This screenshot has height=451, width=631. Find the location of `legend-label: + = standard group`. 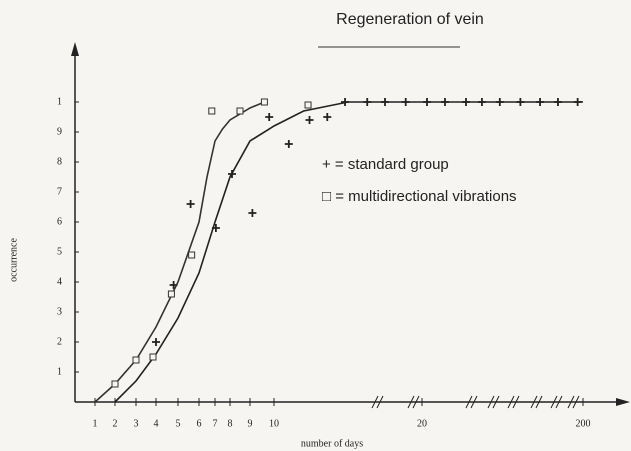

legend-label: + = standard group is located at coordinates (385, 164).